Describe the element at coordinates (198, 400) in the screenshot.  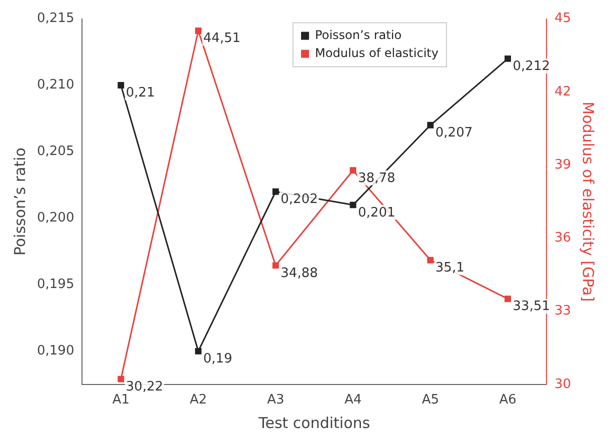
I see `x-tick-label: A2` at that location.